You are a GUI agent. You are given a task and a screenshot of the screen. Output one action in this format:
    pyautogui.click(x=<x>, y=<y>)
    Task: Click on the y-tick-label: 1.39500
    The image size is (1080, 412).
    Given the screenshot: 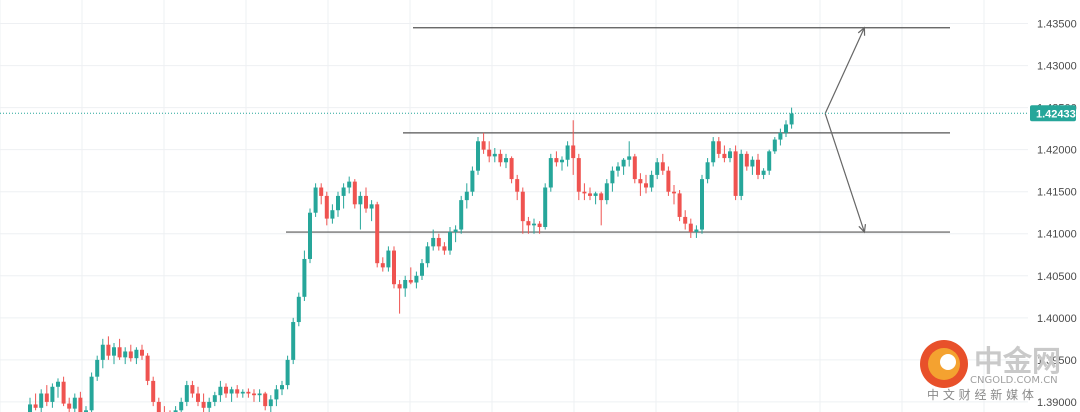 What is the action you would take?
    pyautogui.click(x=1057, y=361)
    